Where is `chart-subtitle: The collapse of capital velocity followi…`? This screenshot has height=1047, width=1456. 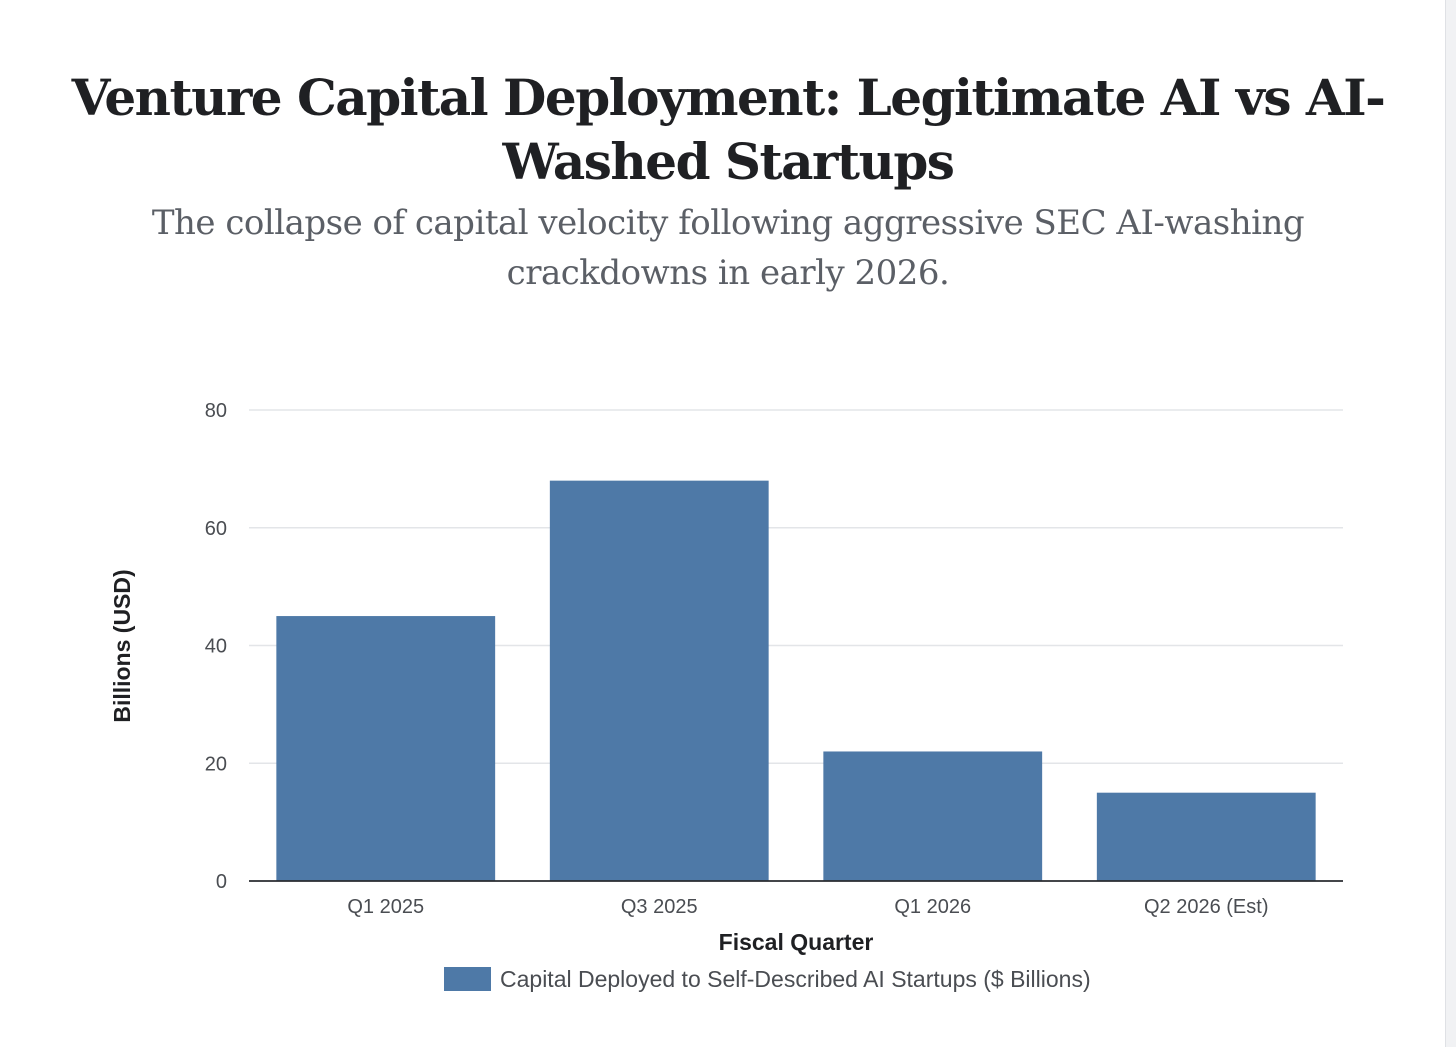
chart-subtitle: The collapse of capital velocity followi… is located at coordinates (728, 248).